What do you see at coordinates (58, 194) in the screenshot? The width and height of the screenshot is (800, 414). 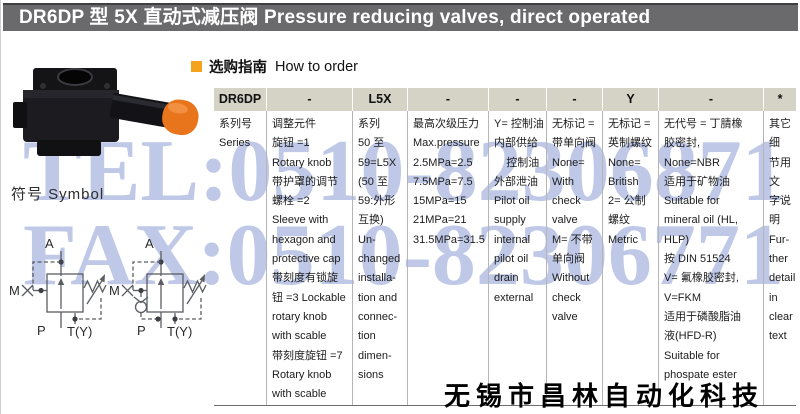 I see `symbol-section-label: 符号 Symbol` at bounding box center [58, 194].